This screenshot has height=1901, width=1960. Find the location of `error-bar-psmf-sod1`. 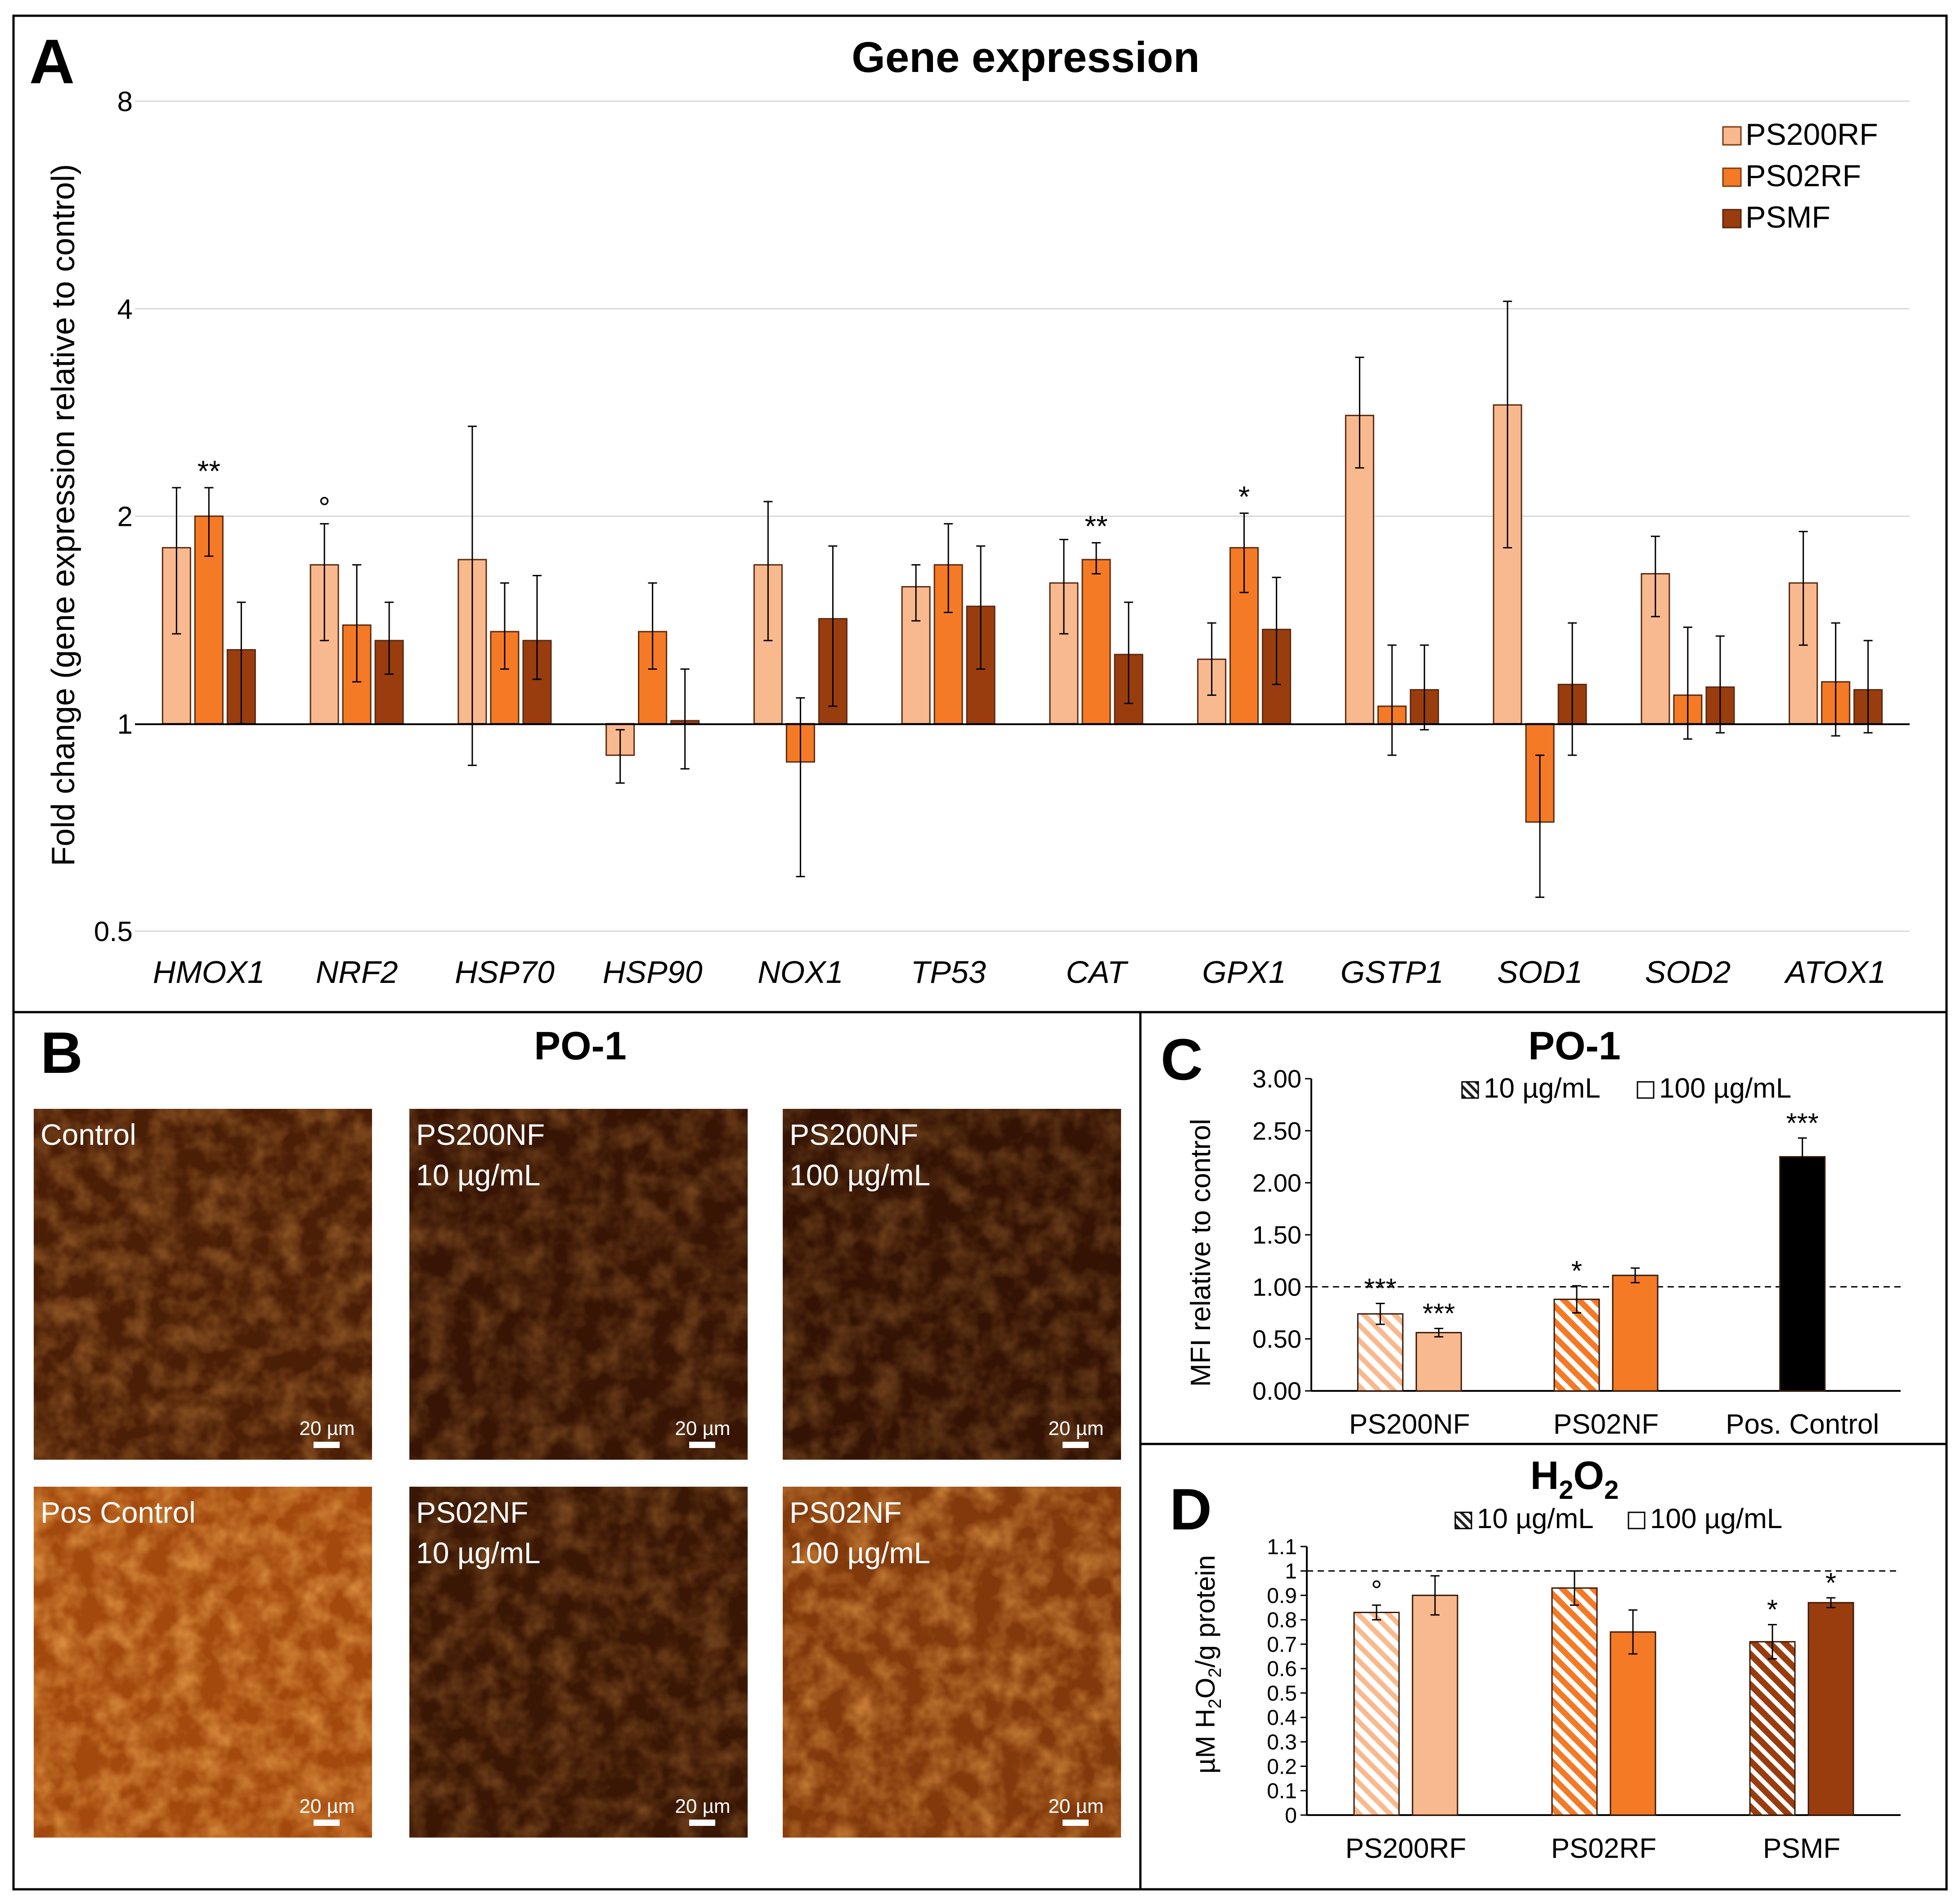

error-bar-psmf-sod1 is located at coordinates (1572, 689).